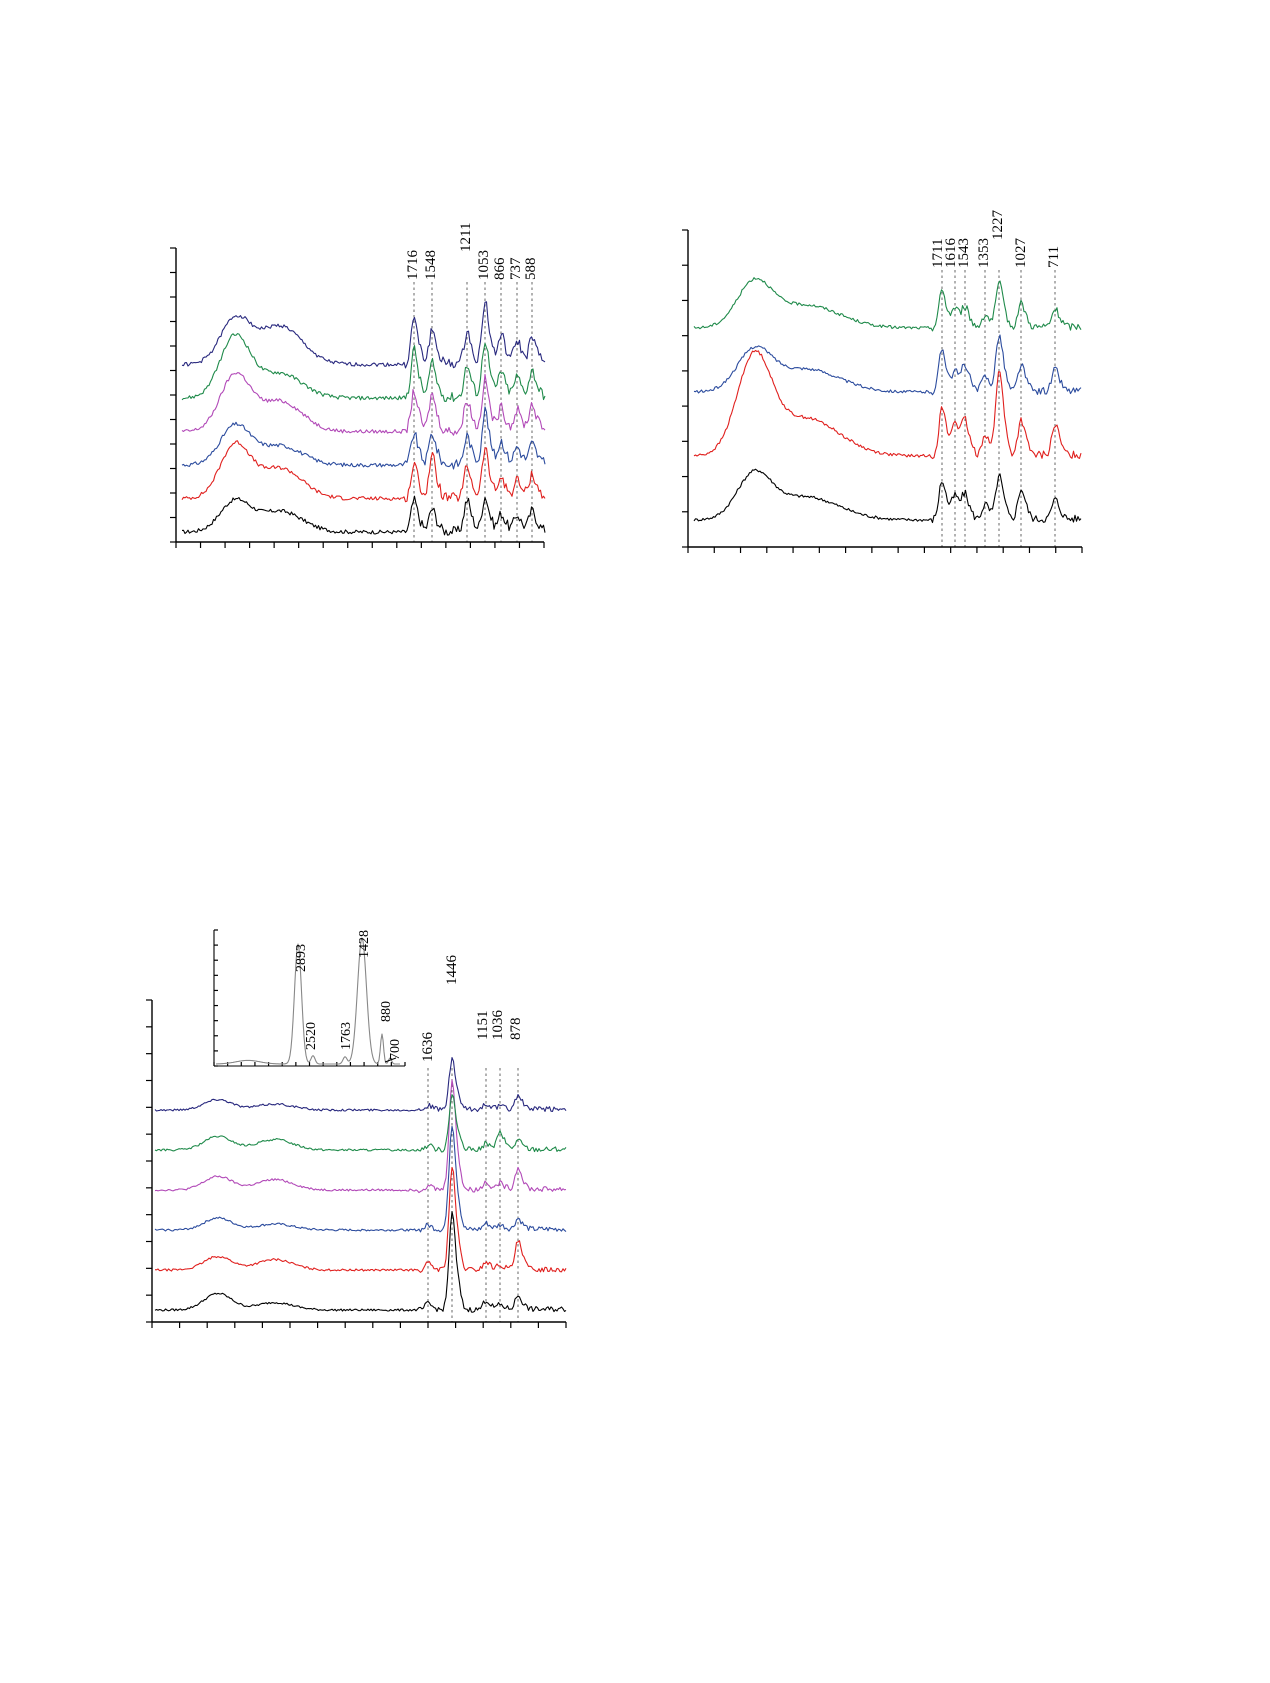 Image resolution: width=1270 pixels, height=1683 pixels. I want to click on peak-label: 1027, so click(1021, 253).